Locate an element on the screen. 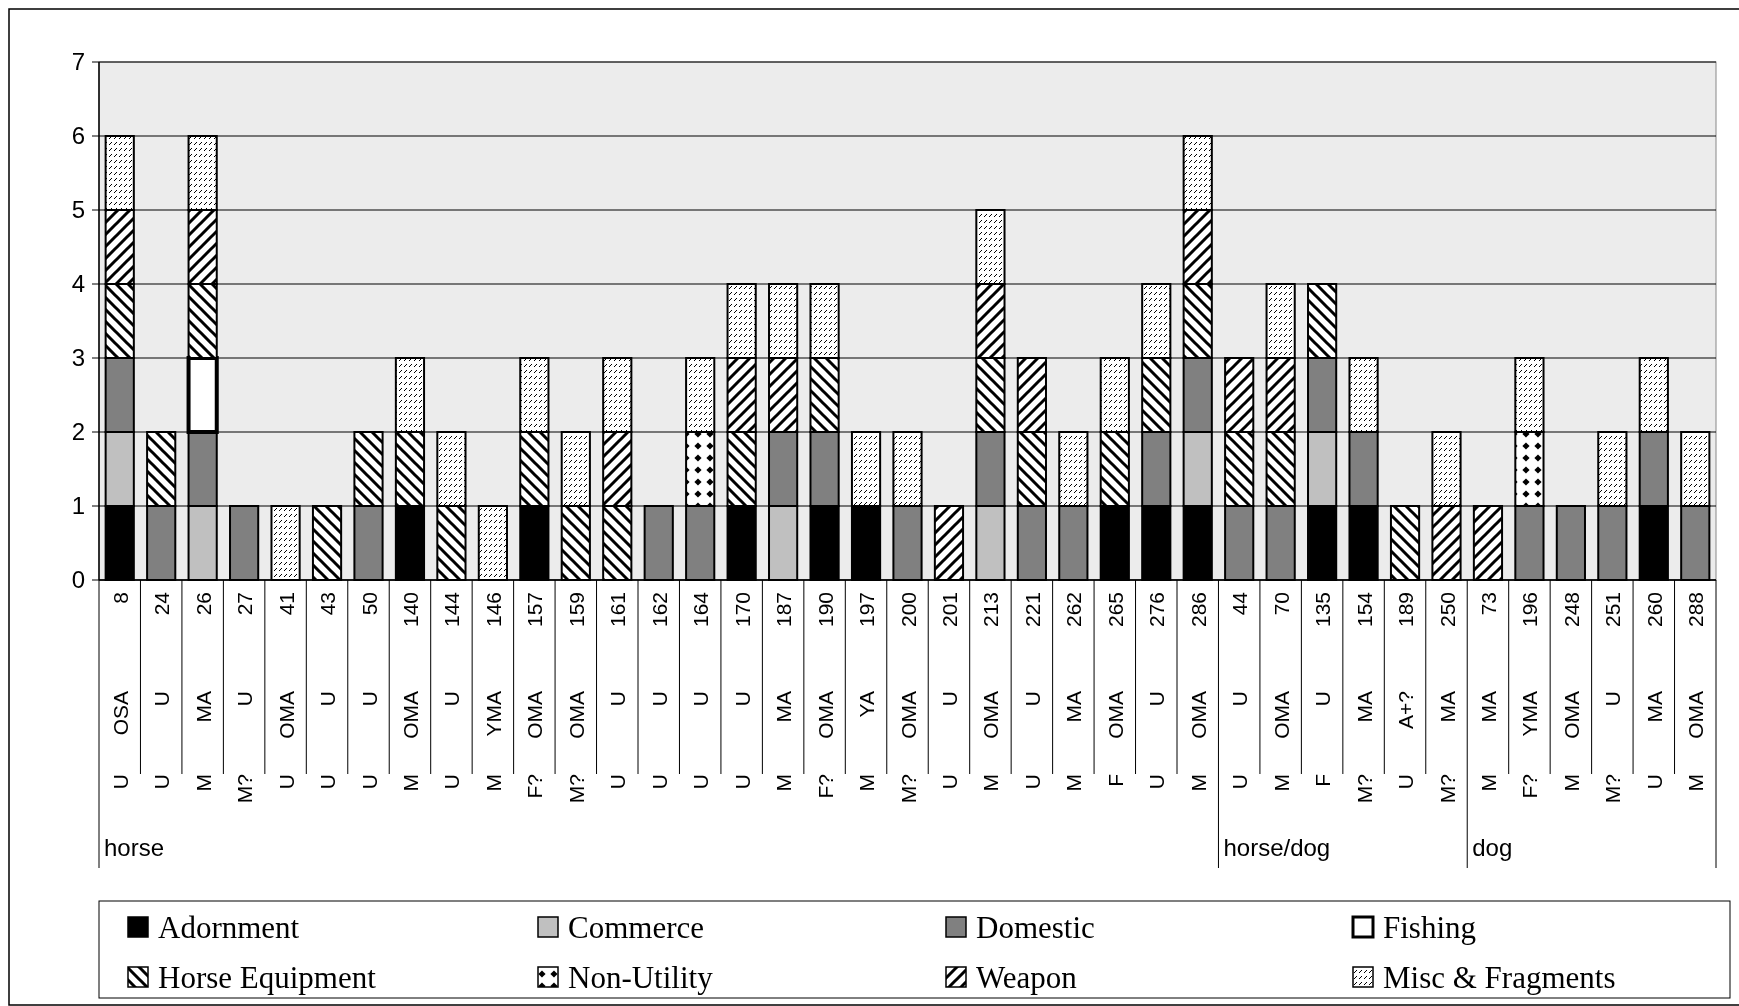  category-label: U U 170 is located at coordinates (742, 691).